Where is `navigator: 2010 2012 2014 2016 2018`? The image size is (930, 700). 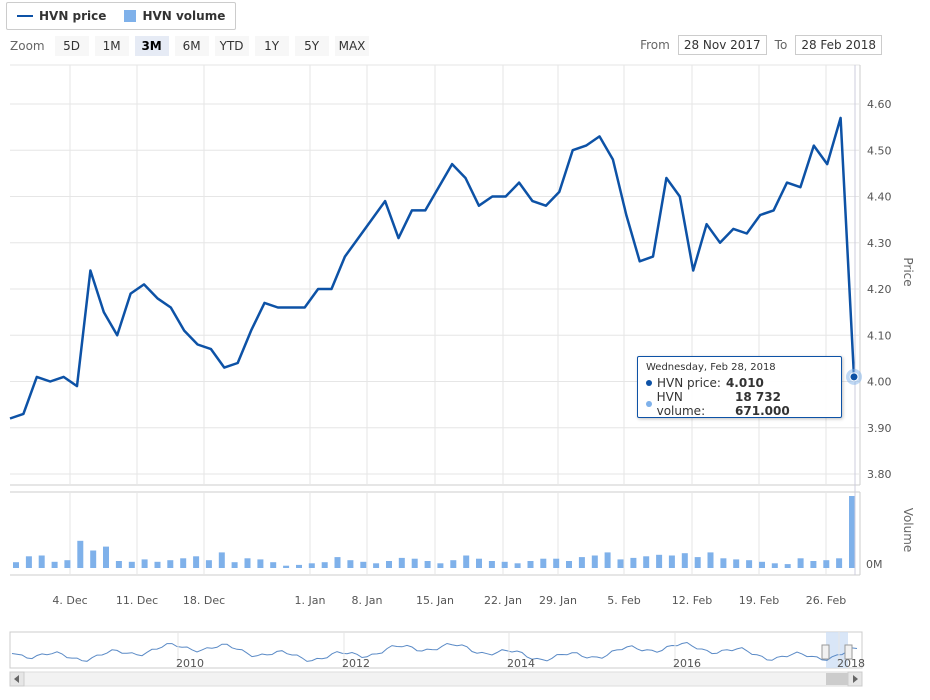 navigator: 2010 2012 2014 2016 2018 is located at coordinates (437, 659).